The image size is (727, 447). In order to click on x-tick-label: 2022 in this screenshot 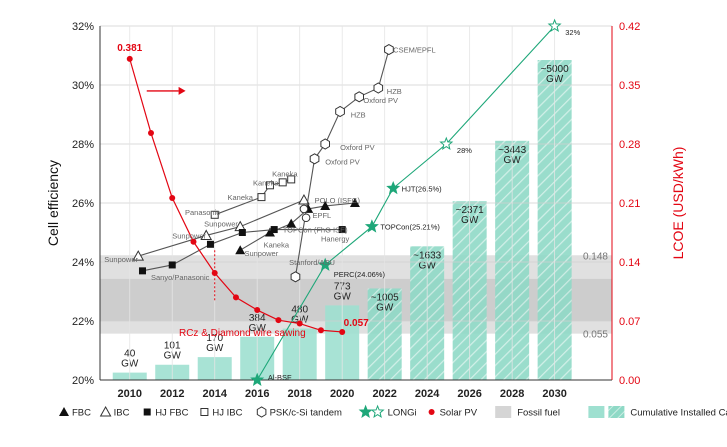, I will do `click(384, 394)`.